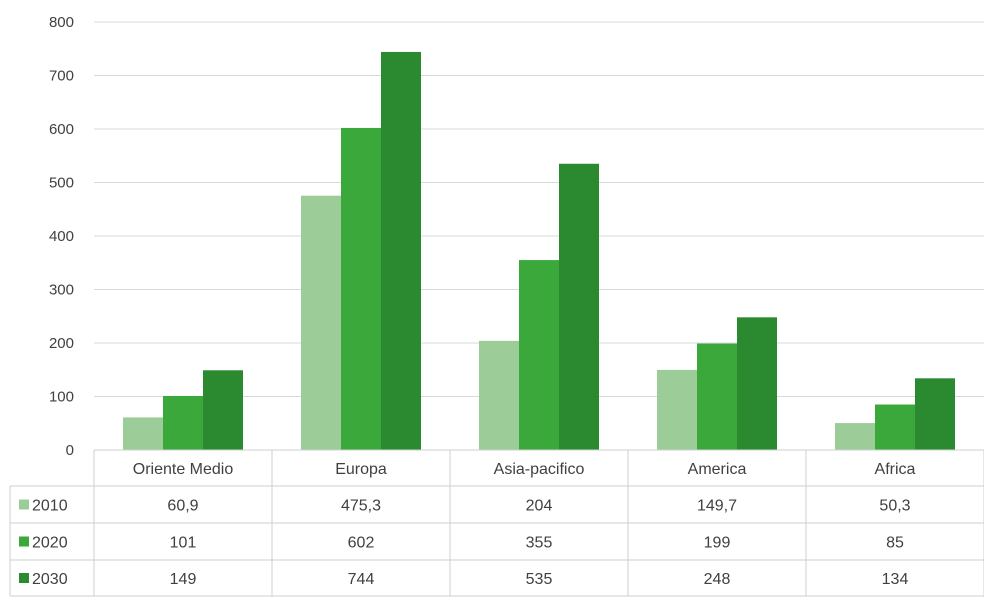 This screenshot has height=597, width=984. I want to click on data-label: 101, so click(183, 543).